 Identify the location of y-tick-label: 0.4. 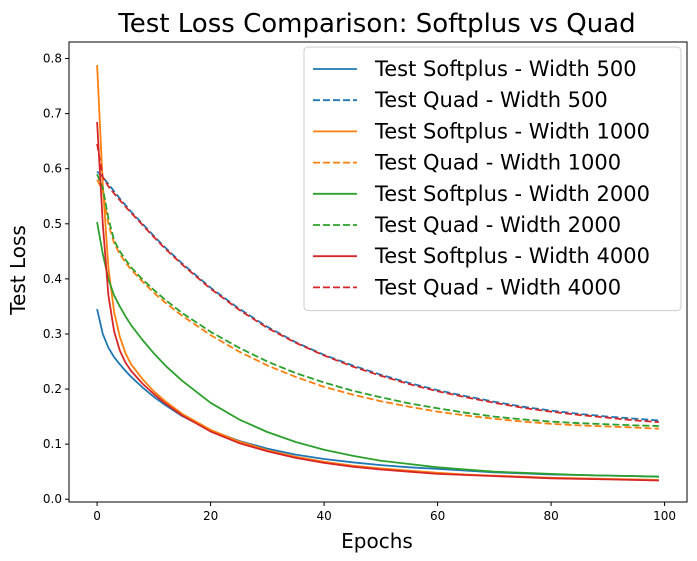
(52, 279).